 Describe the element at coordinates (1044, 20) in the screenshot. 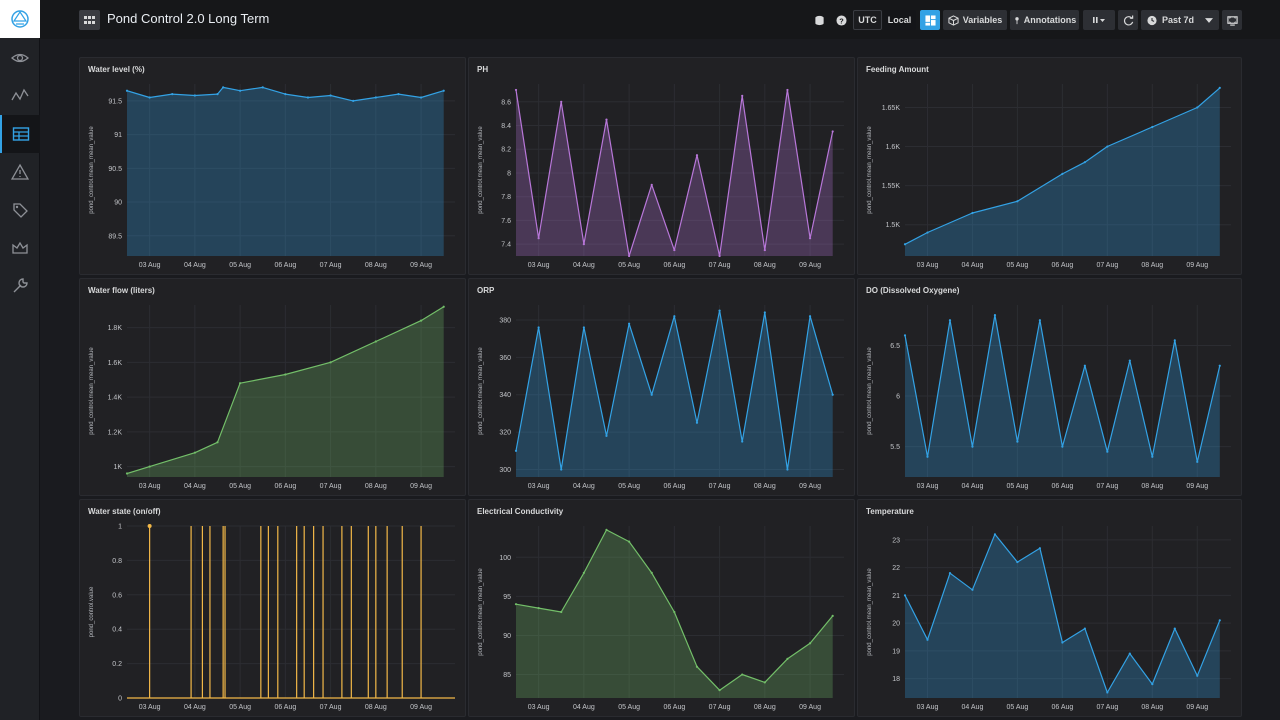

I see `annotations-button: Annotations` at that location.